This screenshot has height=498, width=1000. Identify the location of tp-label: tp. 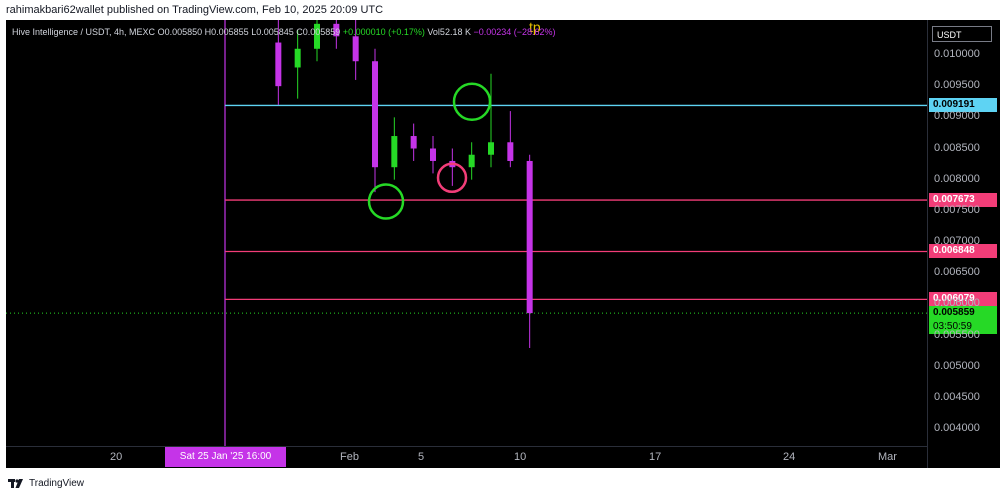
(535, 27).